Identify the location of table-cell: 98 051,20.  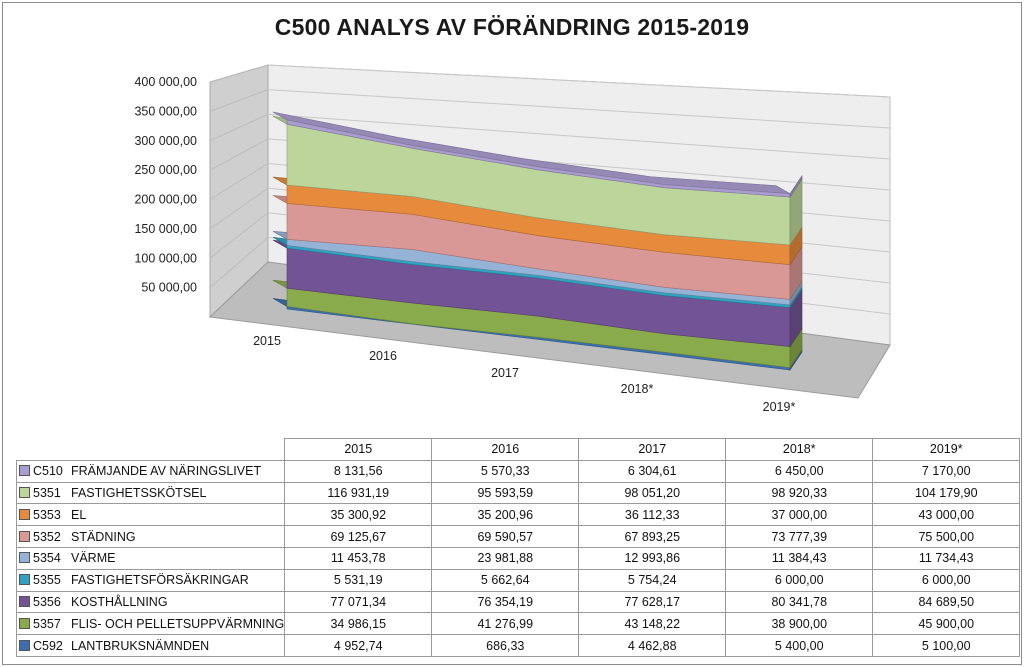
(652, 493).